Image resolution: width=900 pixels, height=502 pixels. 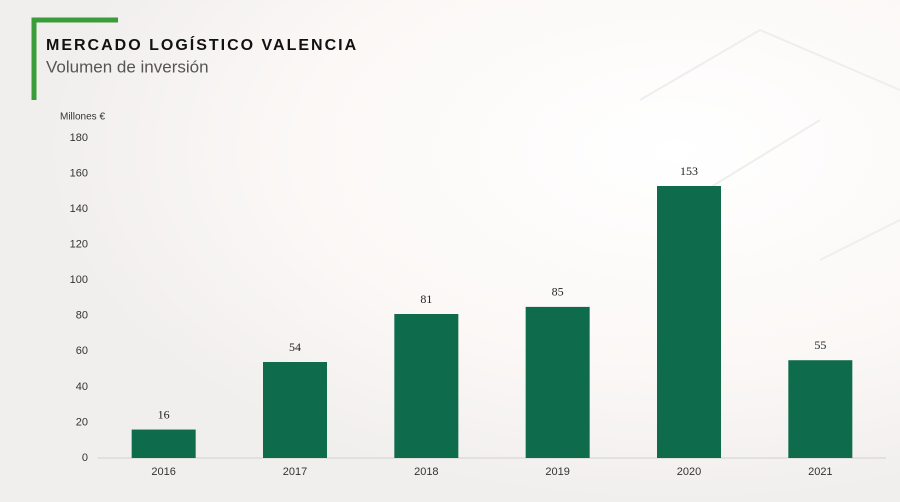 I want to click on y-axis-label: Millones €, so click(x=82, y=117).